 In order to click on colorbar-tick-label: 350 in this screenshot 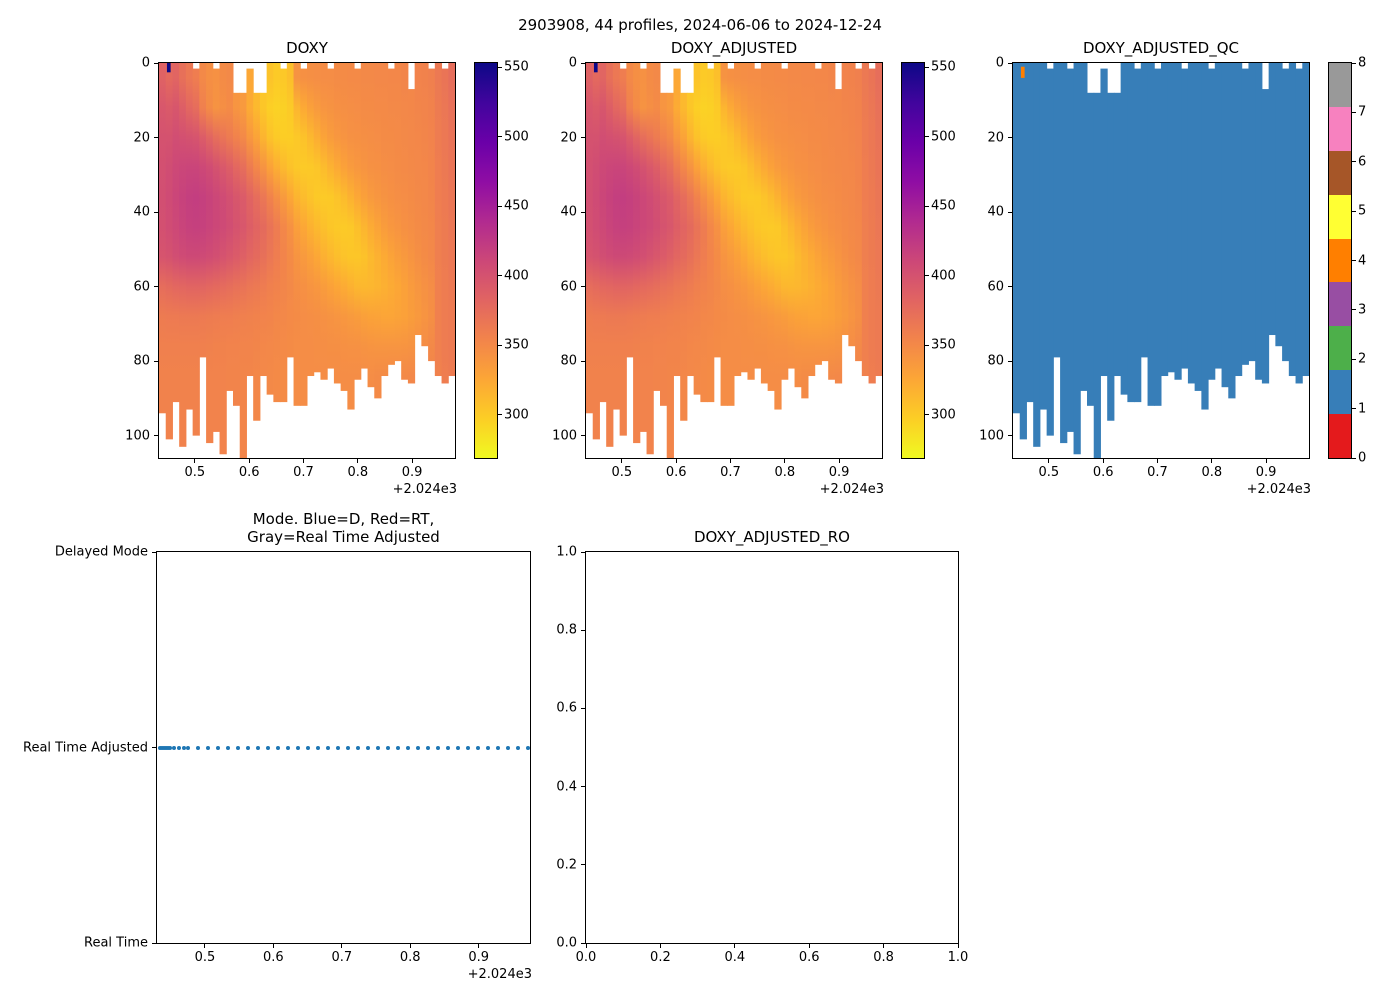, I will do `click(943, 345)`.